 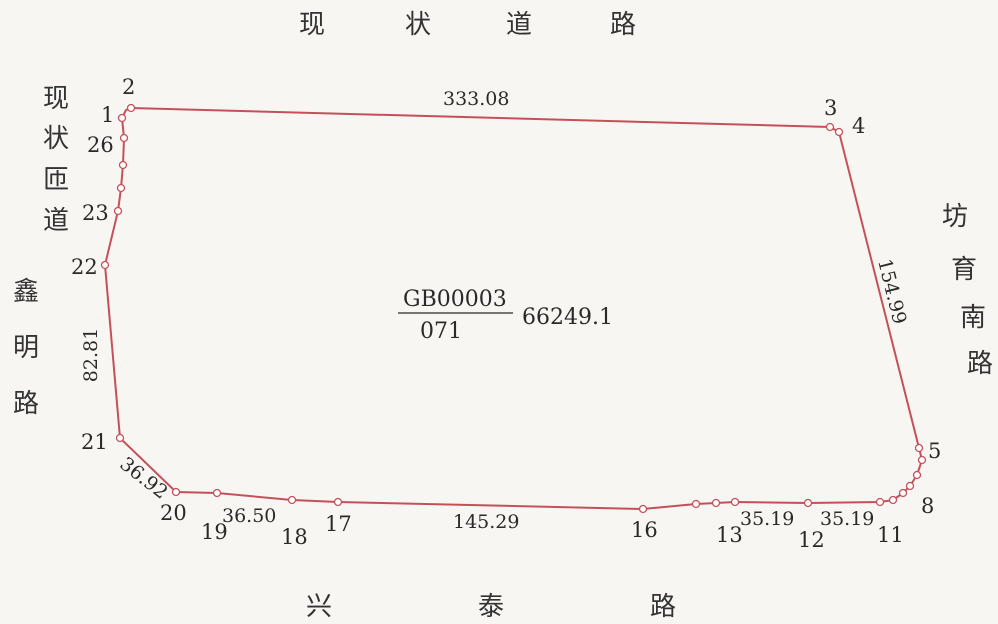 What do you see at coordinates (811, 540) in the screenshot?
I see `point-label: 12` at bounding box center [811, 540].